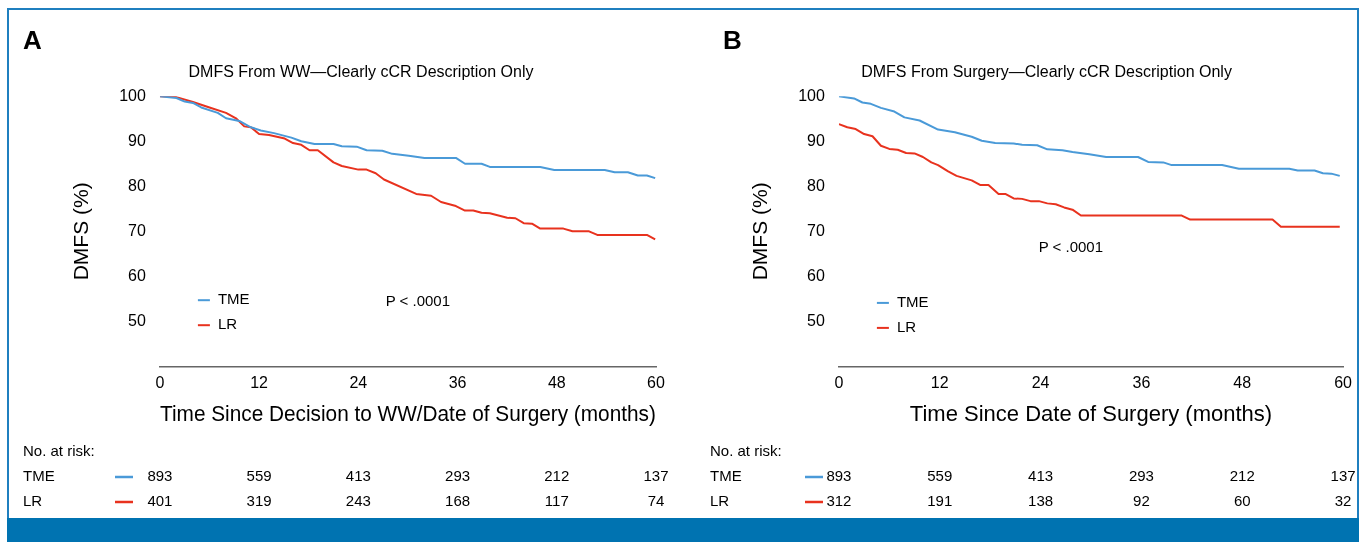 The height and width of the screenshot is (542, 1366). I want to click on text: 243, so click(358, 501).